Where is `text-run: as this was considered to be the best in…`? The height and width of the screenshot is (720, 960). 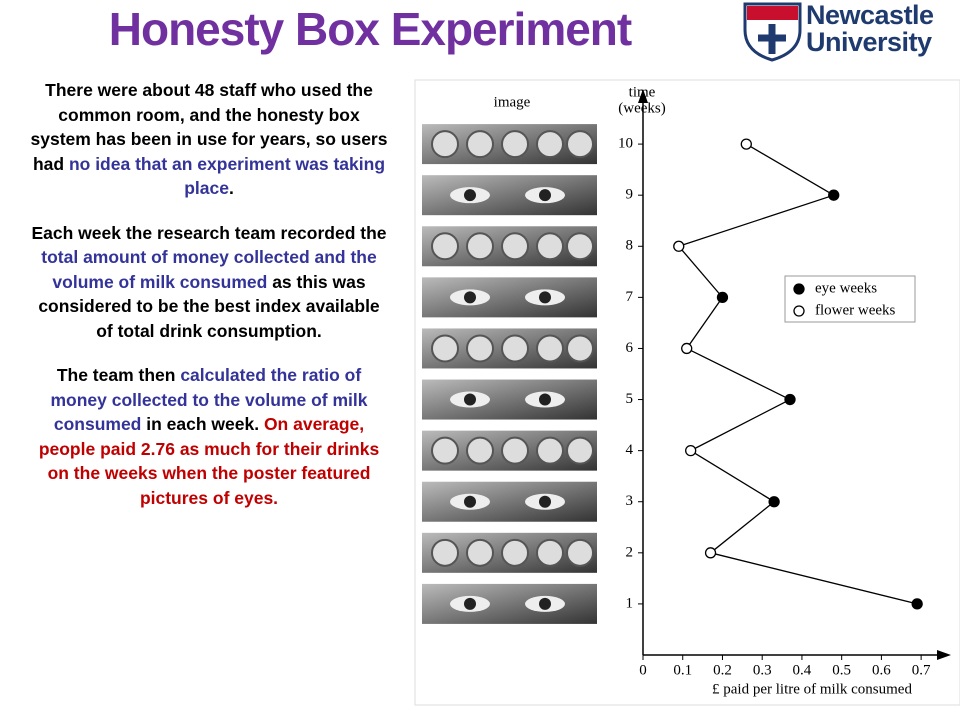 text-run: as this was considered to be the best in… is located at coordinates (209, 306).